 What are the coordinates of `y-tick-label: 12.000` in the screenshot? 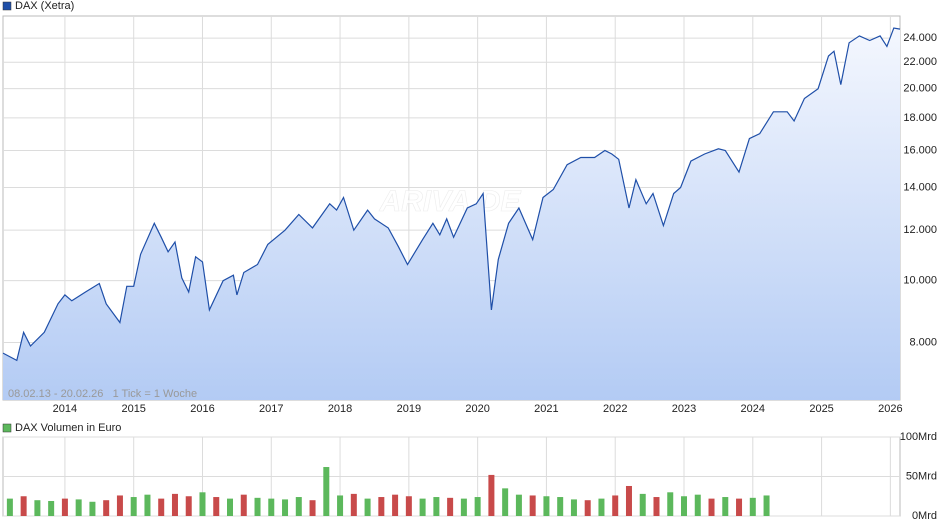 It's located at (920, 230).